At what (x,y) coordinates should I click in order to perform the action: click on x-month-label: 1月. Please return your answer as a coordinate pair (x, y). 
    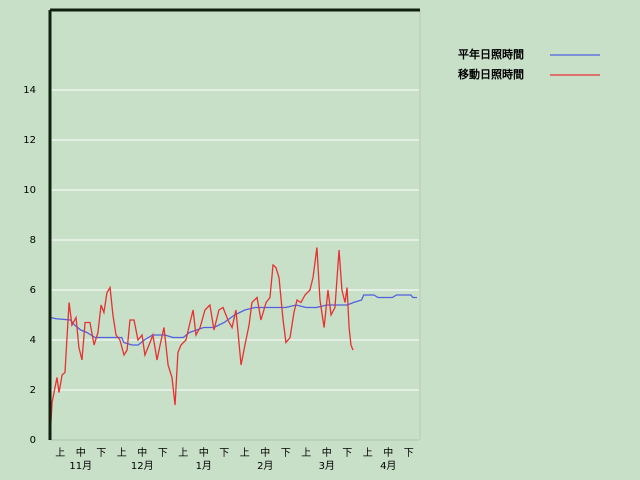
    Looking at the image, I should click on (204, 466).